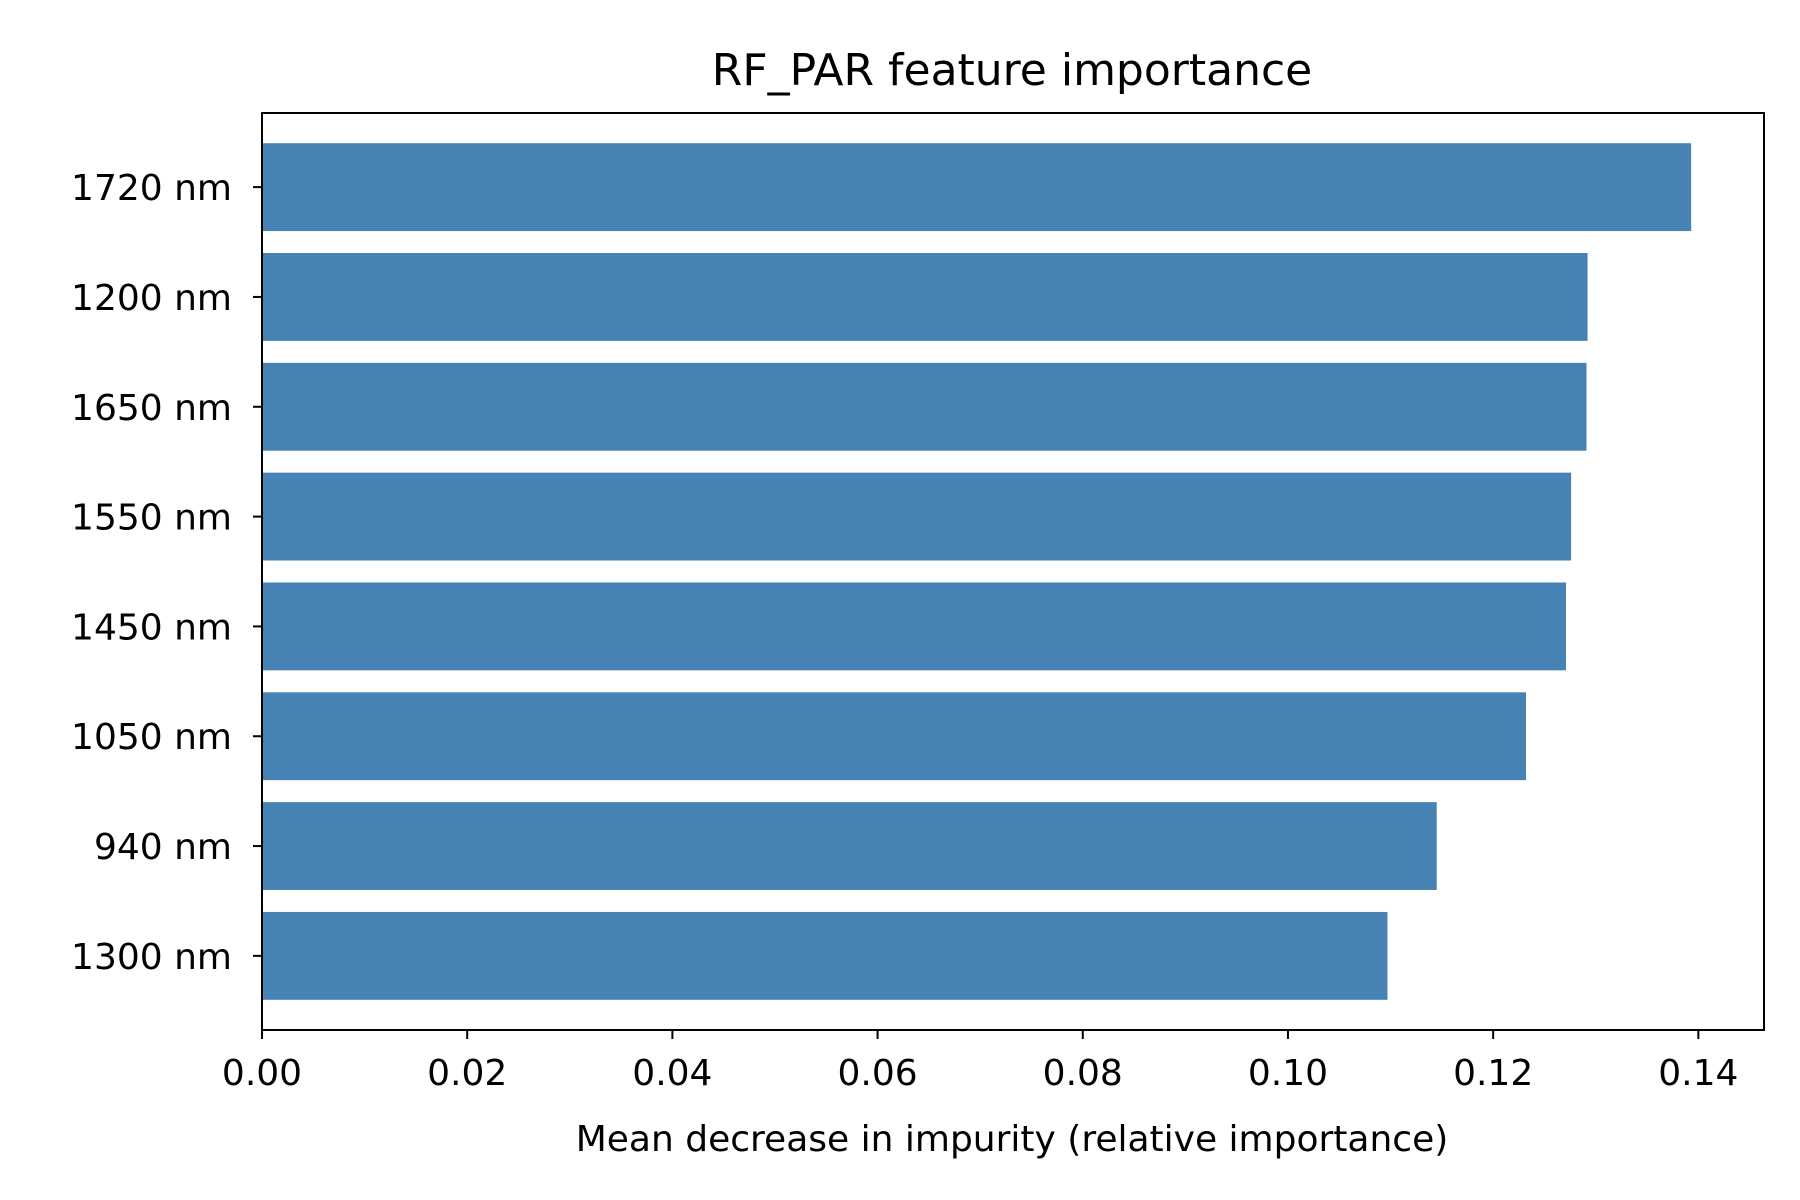 This screenshot has height=1200, width=1800. Describe the element at coordinates (925, 297) in the screenshot. I see `bar-1200-nm` at that location.